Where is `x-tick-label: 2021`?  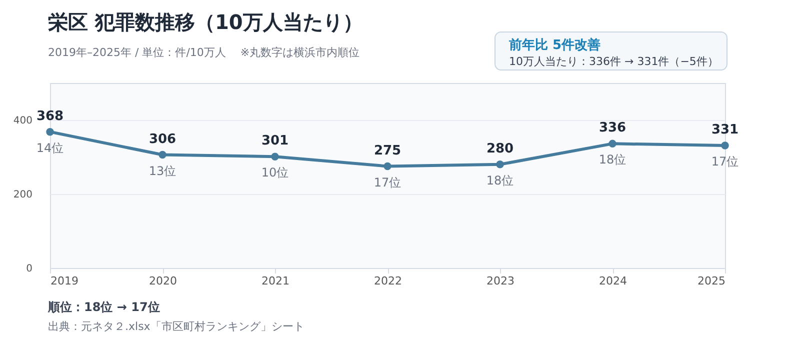 x-tick-label: 2021 is located at coordinates (276, 281).